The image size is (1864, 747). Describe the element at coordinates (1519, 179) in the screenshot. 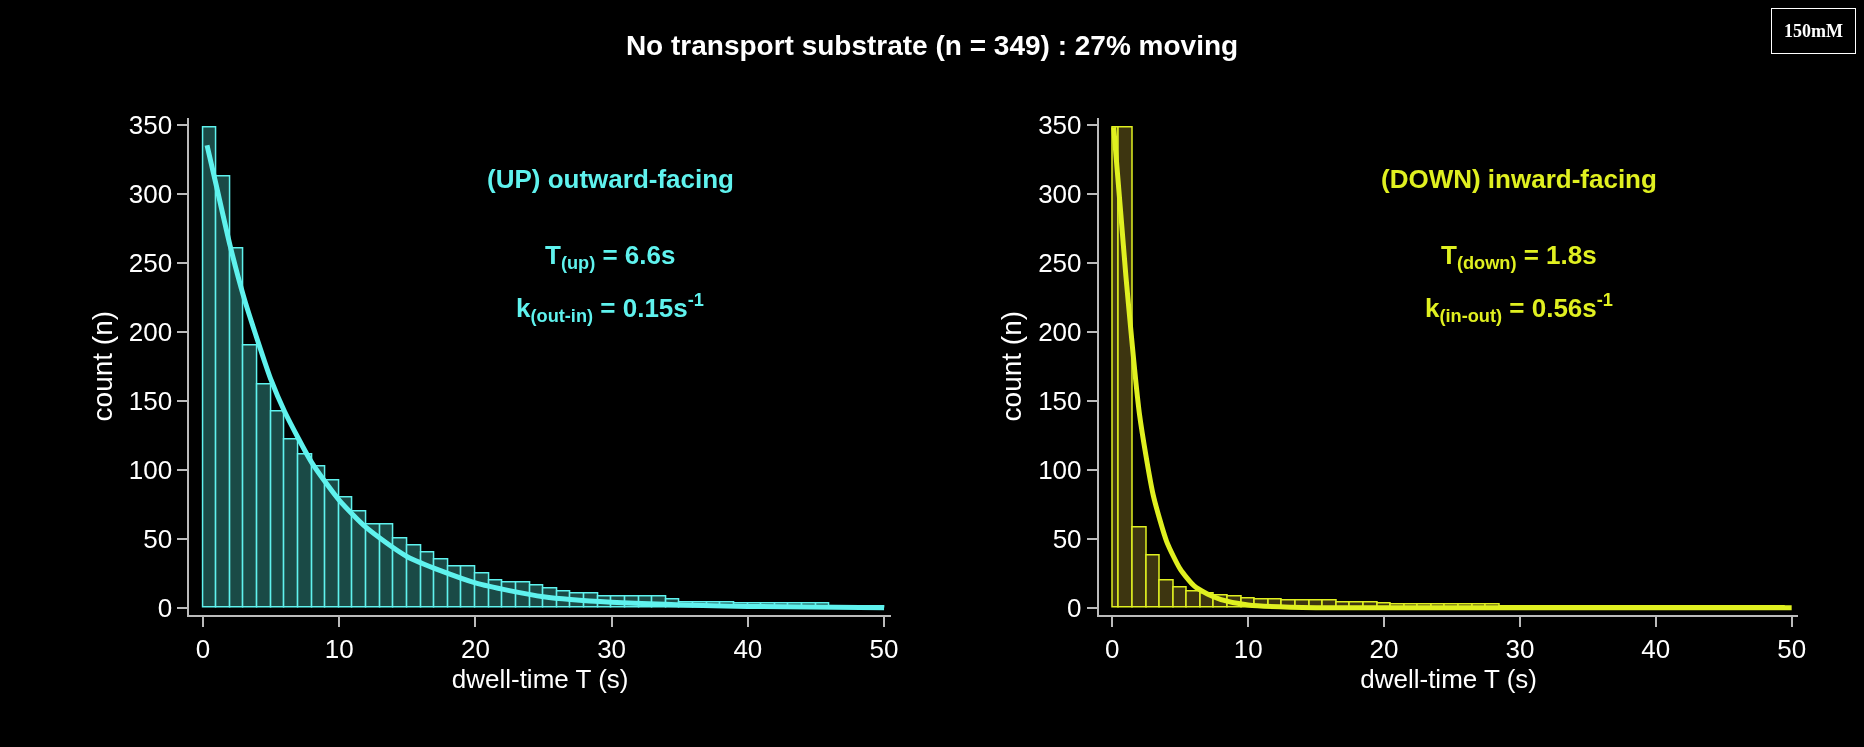

I see `annotation: (DOWN) inward-facing` at that location.